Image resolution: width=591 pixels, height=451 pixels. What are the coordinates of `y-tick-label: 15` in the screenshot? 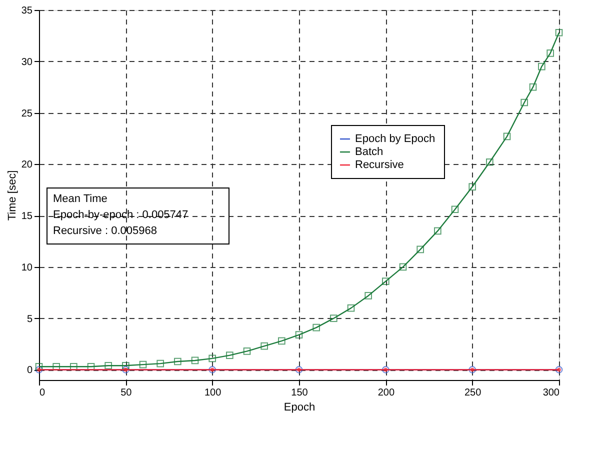 It's located at (27, 216).